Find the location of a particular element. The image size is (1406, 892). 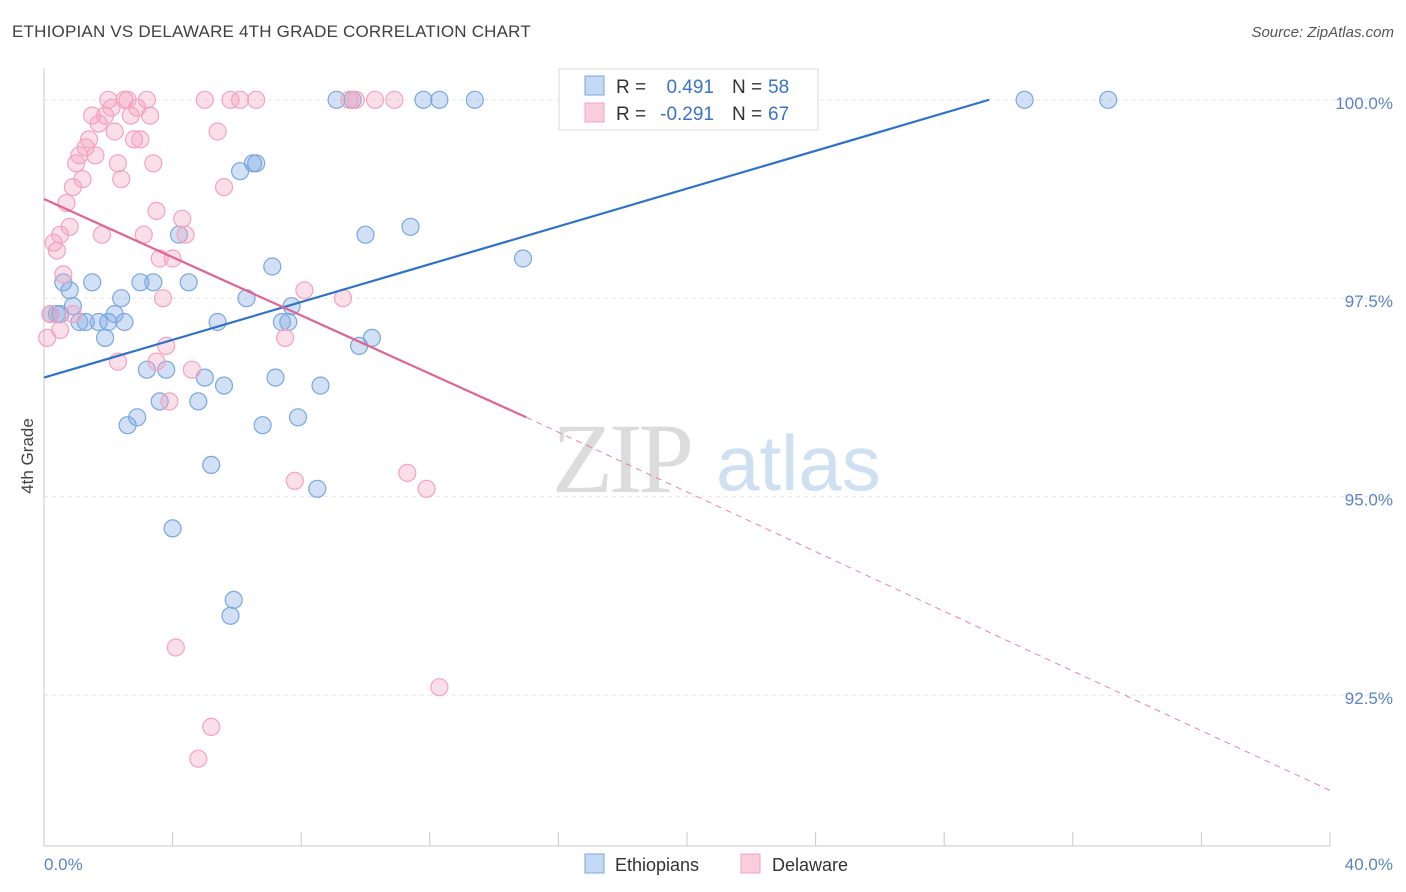

y-tick-label-2: 95.0% is located at coordinates (1369, 500).